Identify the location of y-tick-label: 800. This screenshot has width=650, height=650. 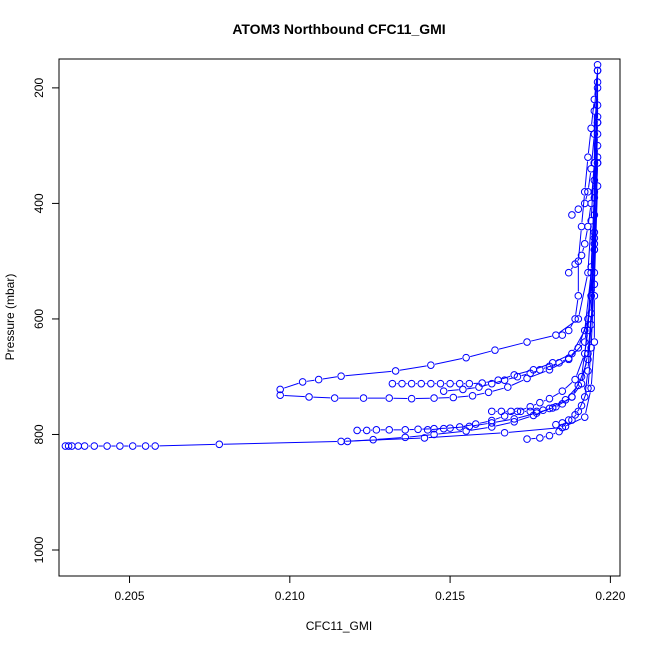
(39, 434).